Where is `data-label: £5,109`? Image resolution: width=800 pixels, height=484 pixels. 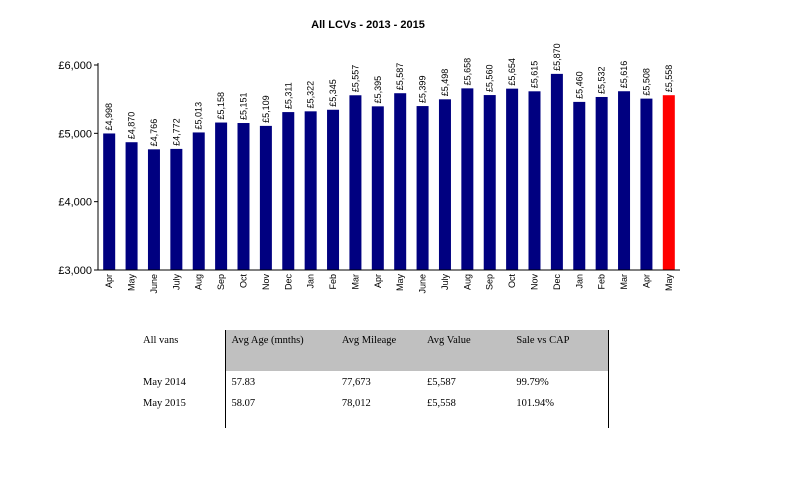
data-label: £5,109 is located at coordinates (266, 109).